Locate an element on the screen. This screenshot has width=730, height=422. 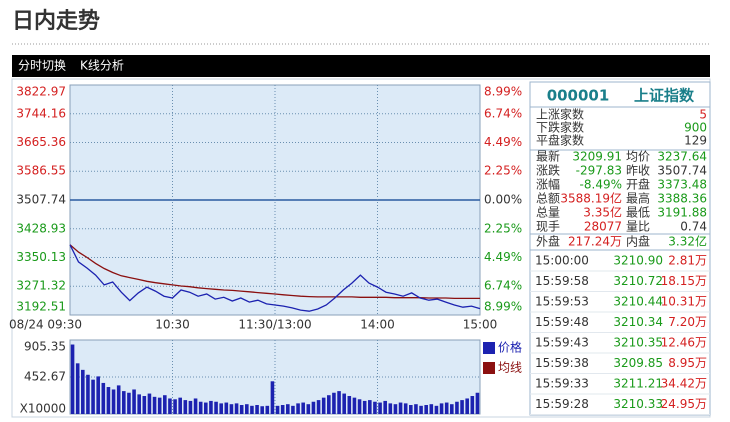
stat-label: 开盘 is located at coordinates (638, 184).